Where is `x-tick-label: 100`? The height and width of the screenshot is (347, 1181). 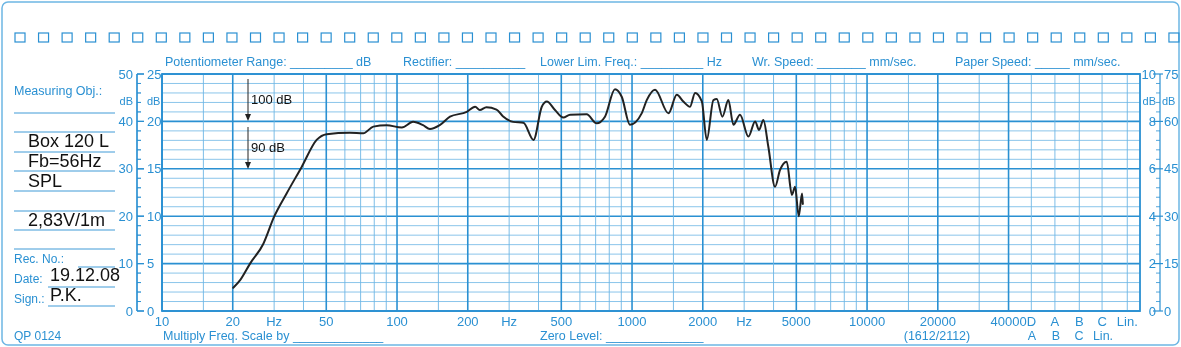 x-tick-label: 100 is located at coordinates (397, 321).